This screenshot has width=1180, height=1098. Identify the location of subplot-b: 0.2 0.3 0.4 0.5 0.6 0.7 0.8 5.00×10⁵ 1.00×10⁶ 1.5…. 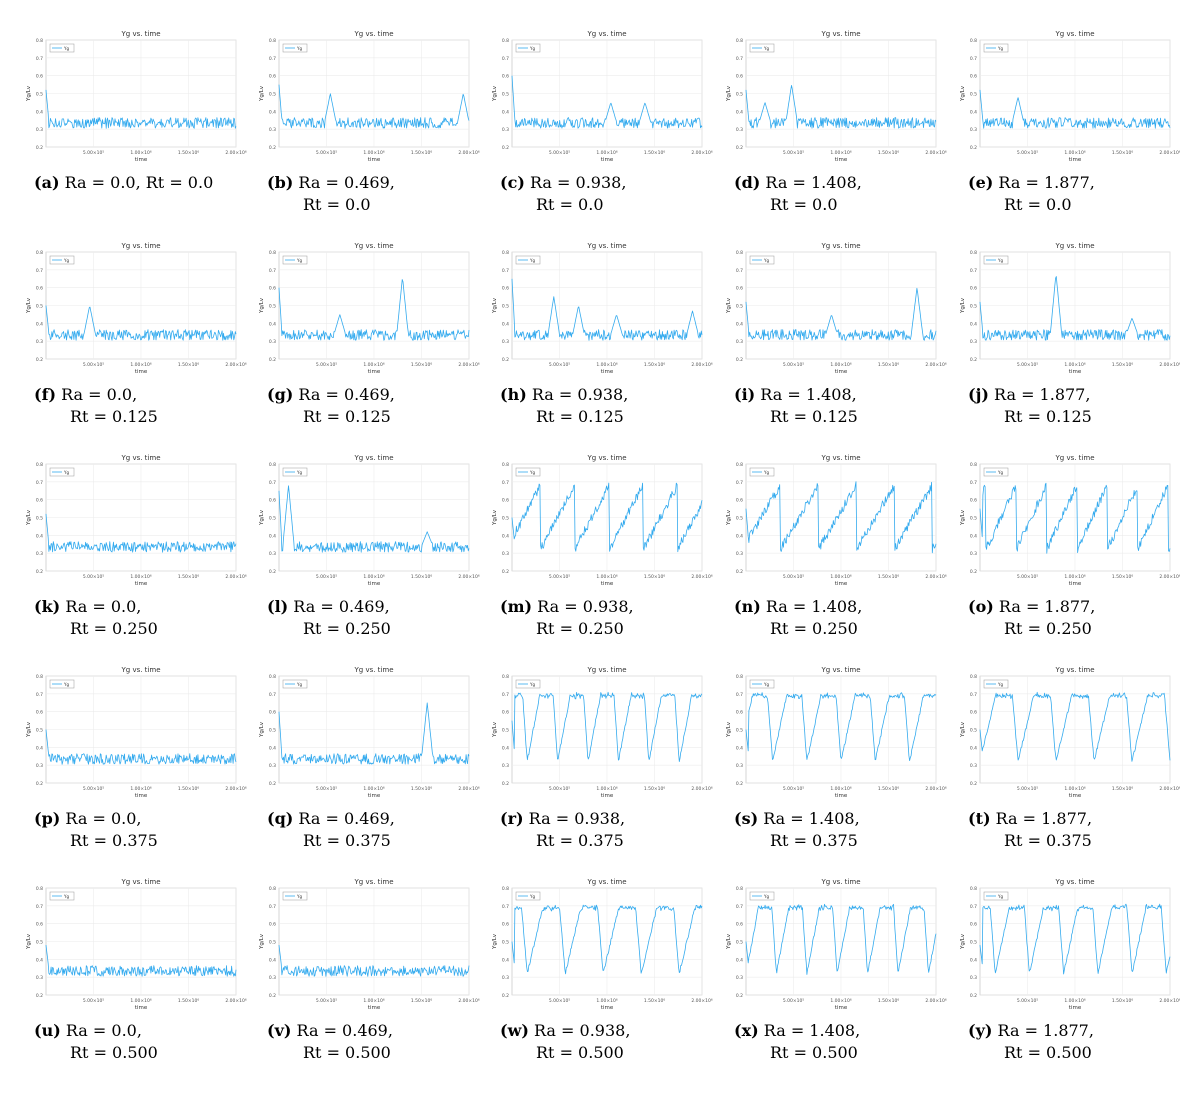
(362, 128).